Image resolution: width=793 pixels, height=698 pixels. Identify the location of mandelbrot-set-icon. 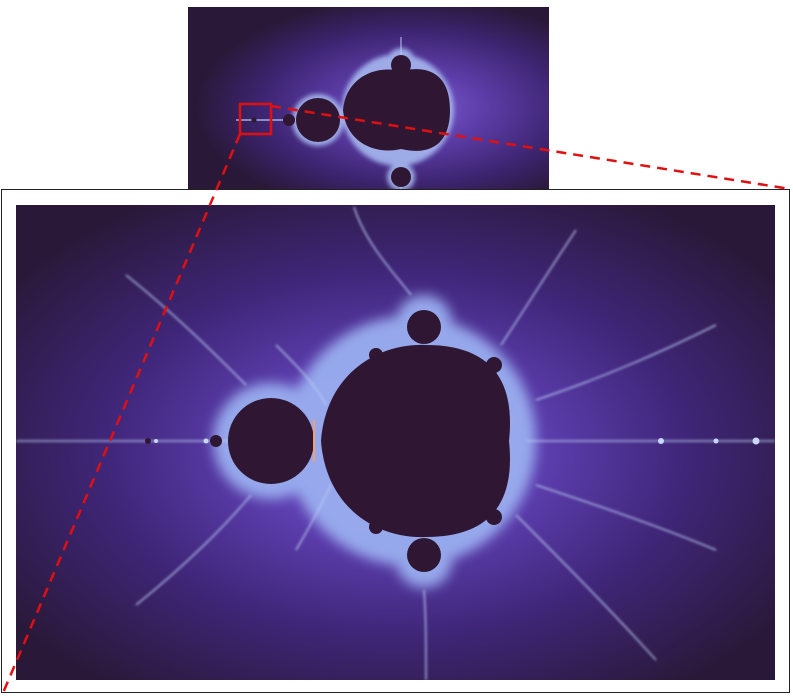
(368, 98).